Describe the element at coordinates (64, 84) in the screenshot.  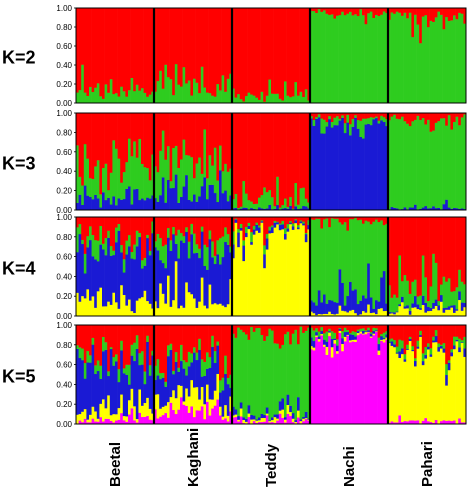
I see `y-tick-label: 0.20` at that location.